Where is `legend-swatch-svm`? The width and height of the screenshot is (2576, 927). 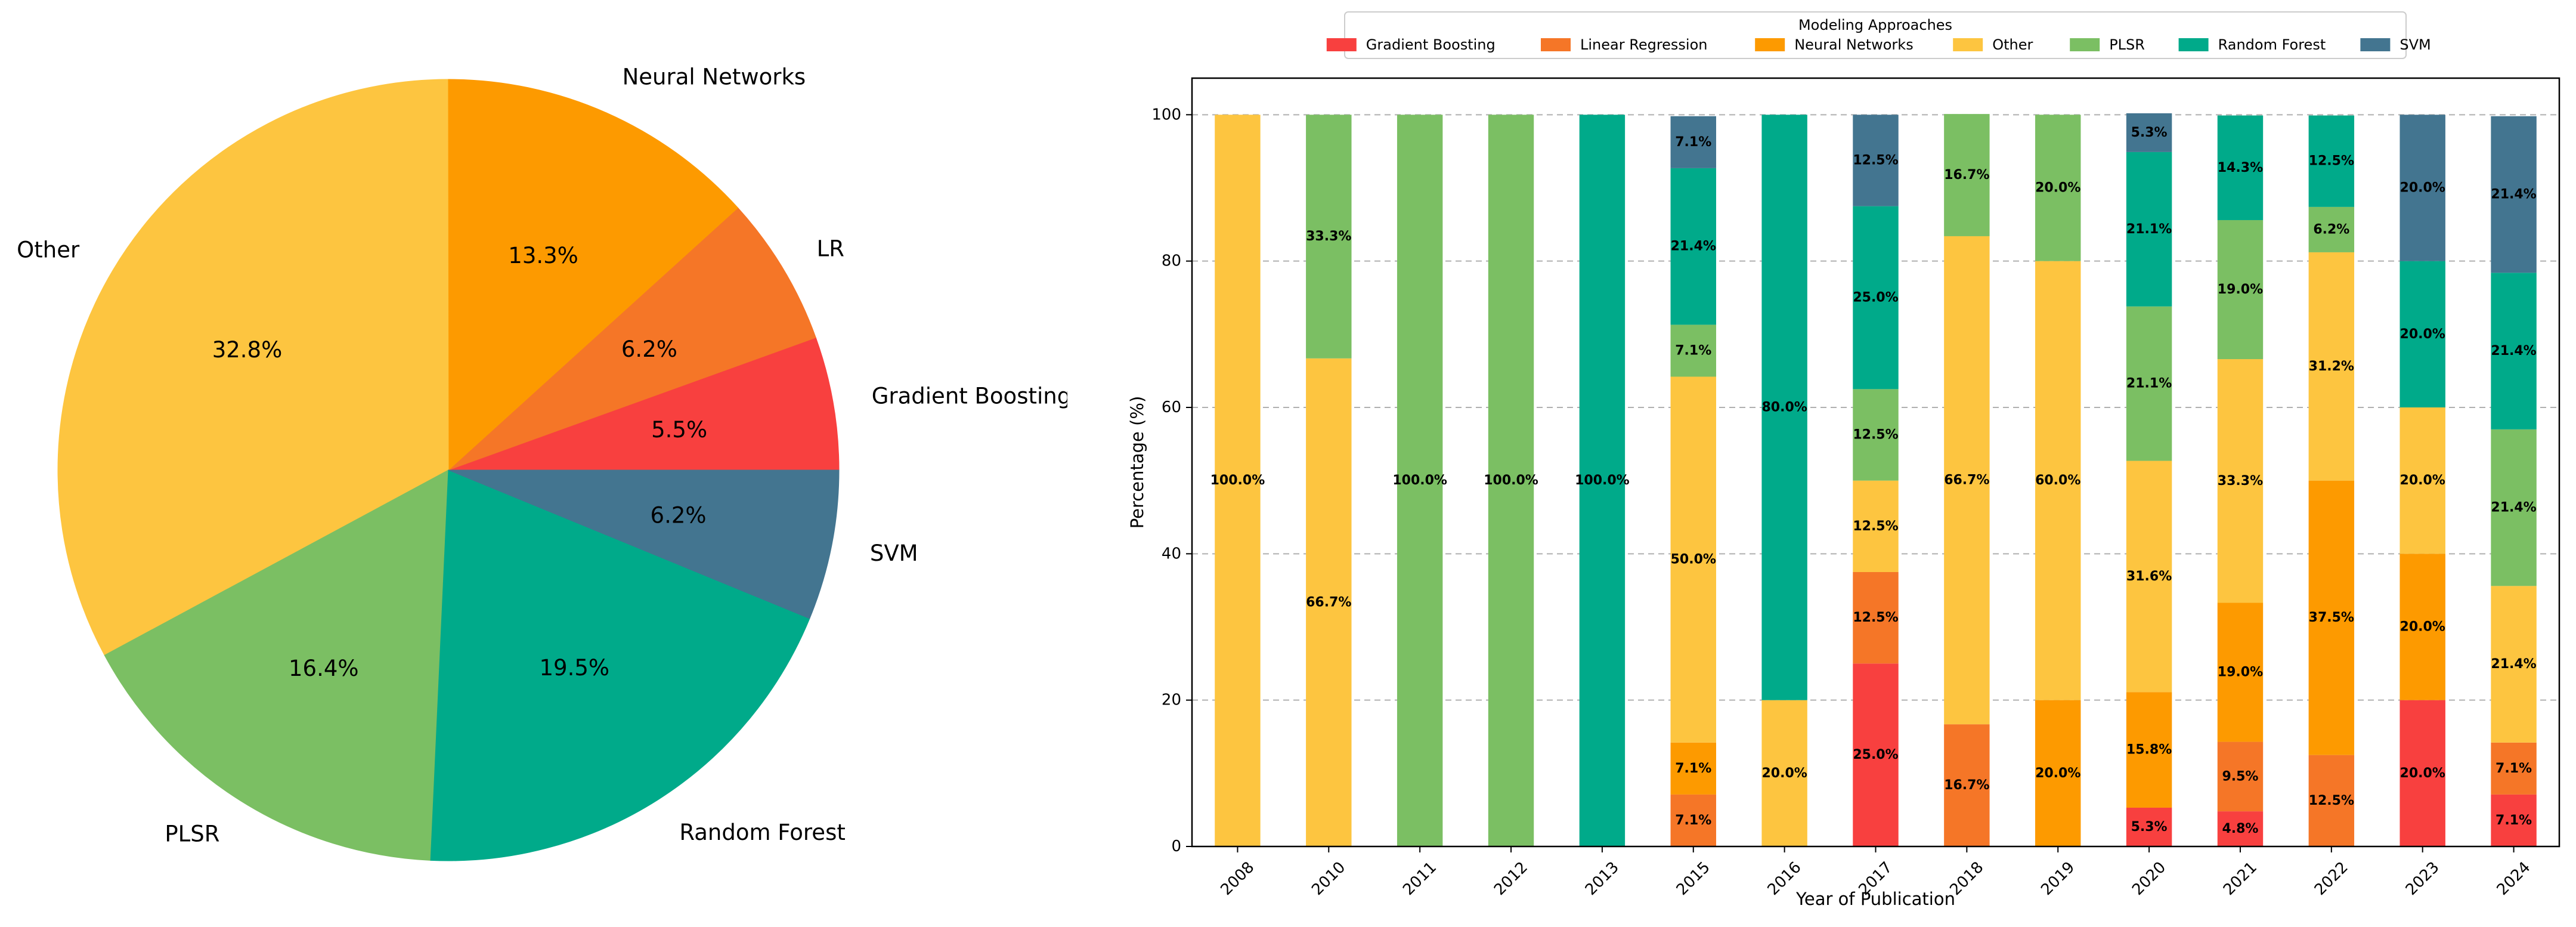
legend-swatch-svm is located at coordinates (2375, 45).